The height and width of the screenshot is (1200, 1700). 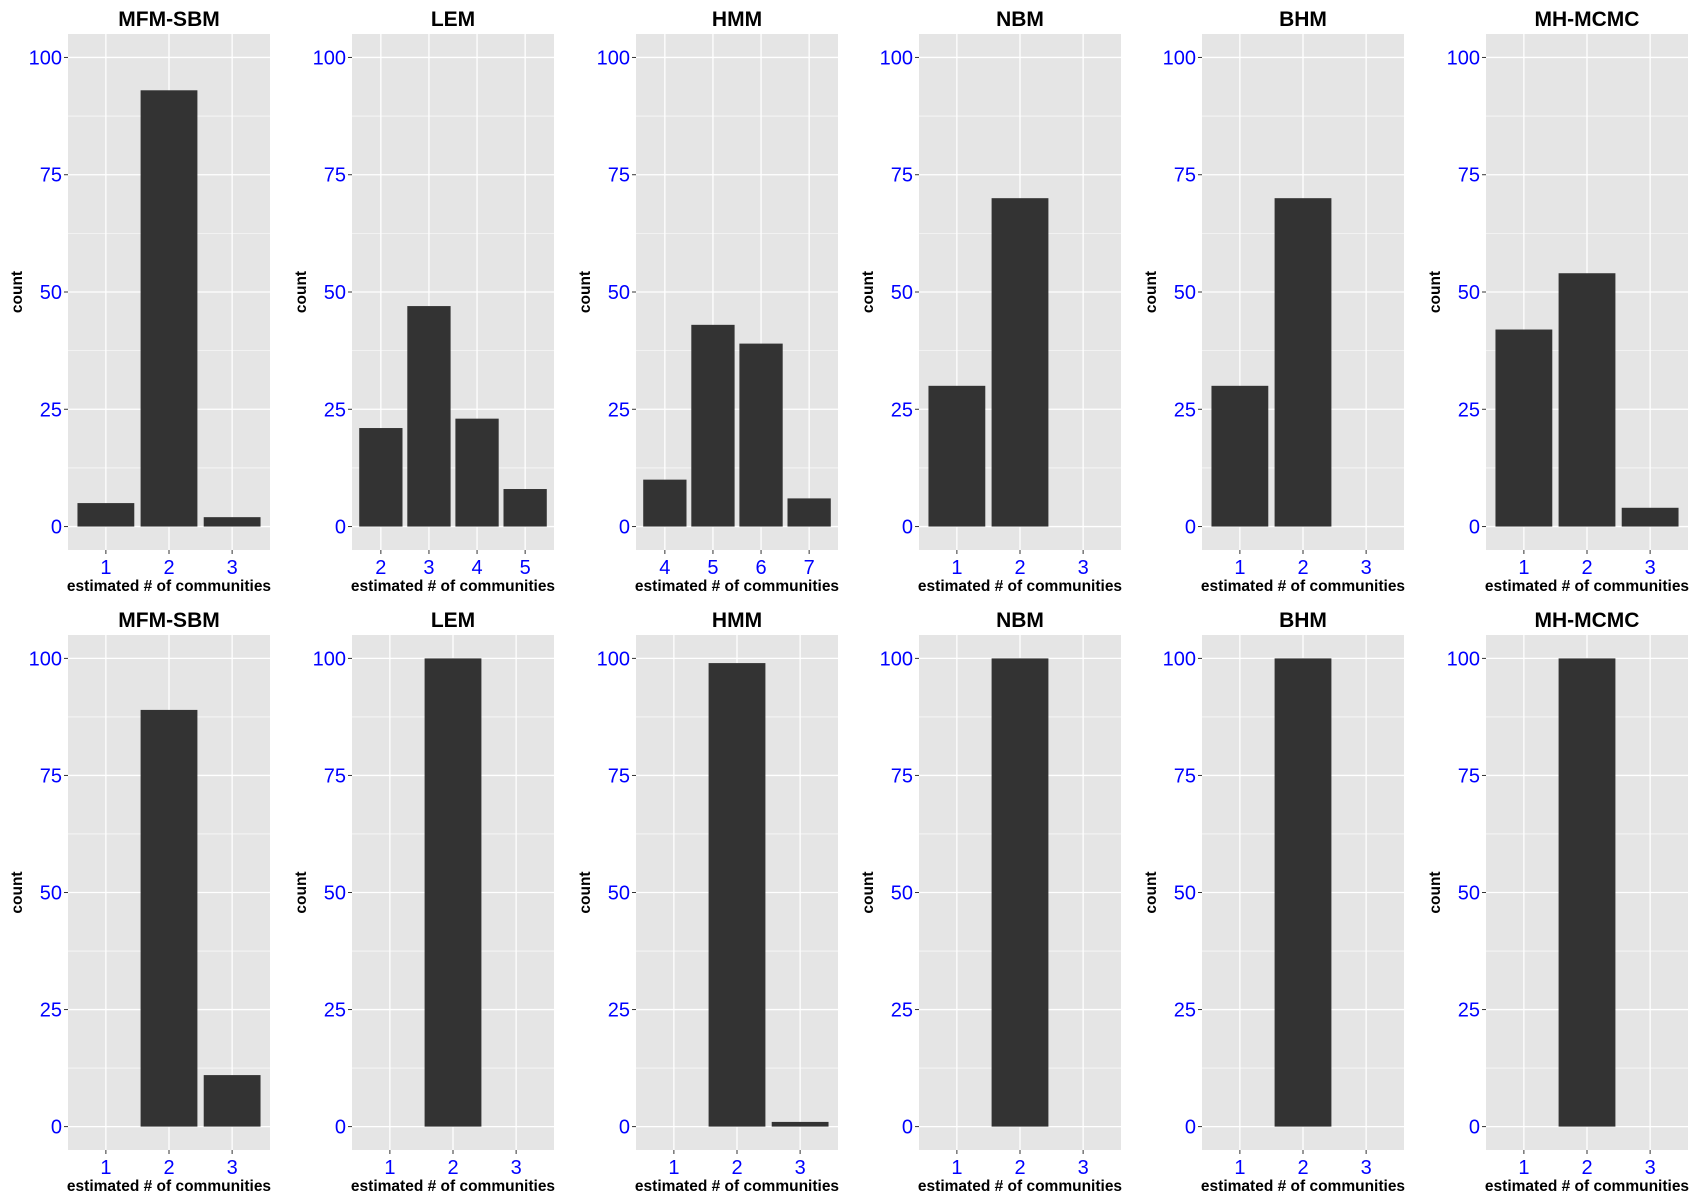 I want to click on x-tick-label: 5, so click(x=525, y=568).